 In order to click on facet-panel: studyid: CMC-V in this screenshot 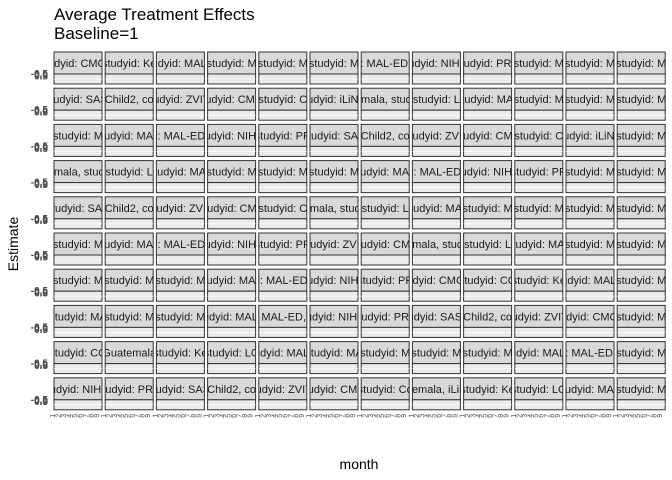, I will do `click(437, 285)`.